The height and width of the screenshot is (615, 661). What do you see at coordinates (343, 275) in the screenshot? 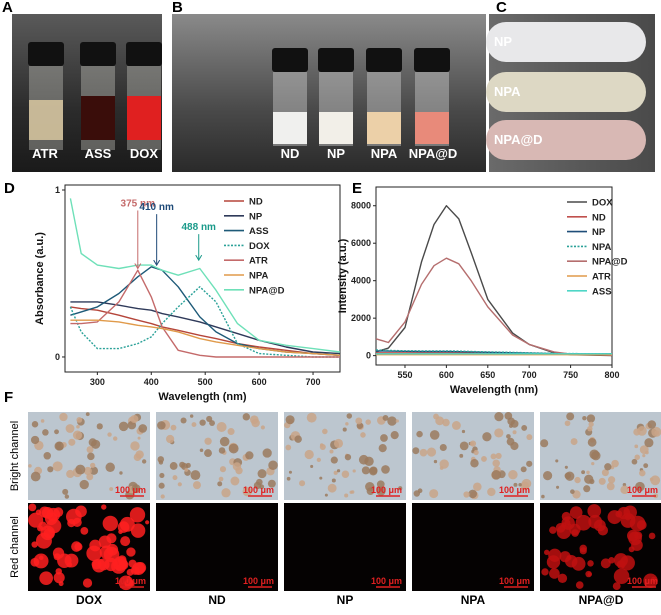
I see `y-axis-label: Intensity (a.u.)` at bounding box center [343, 275].